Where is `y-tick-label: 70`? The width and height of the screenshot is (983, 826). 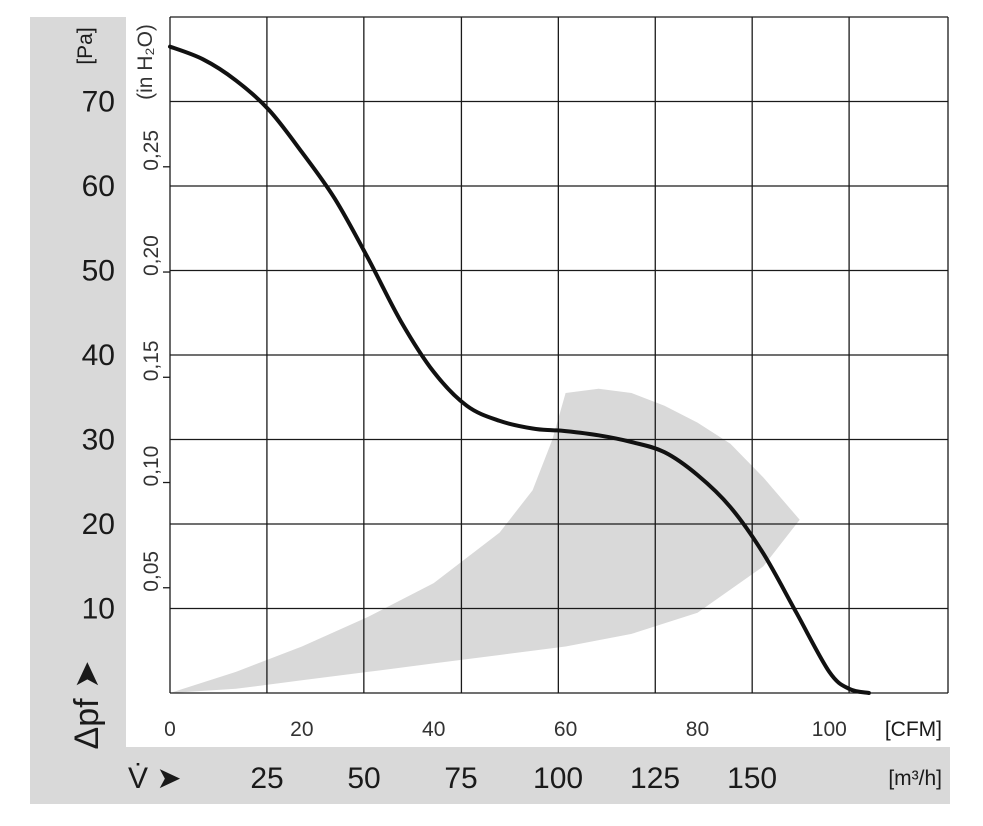
y-tick-label: 70 is located at coordinates (98, 102).